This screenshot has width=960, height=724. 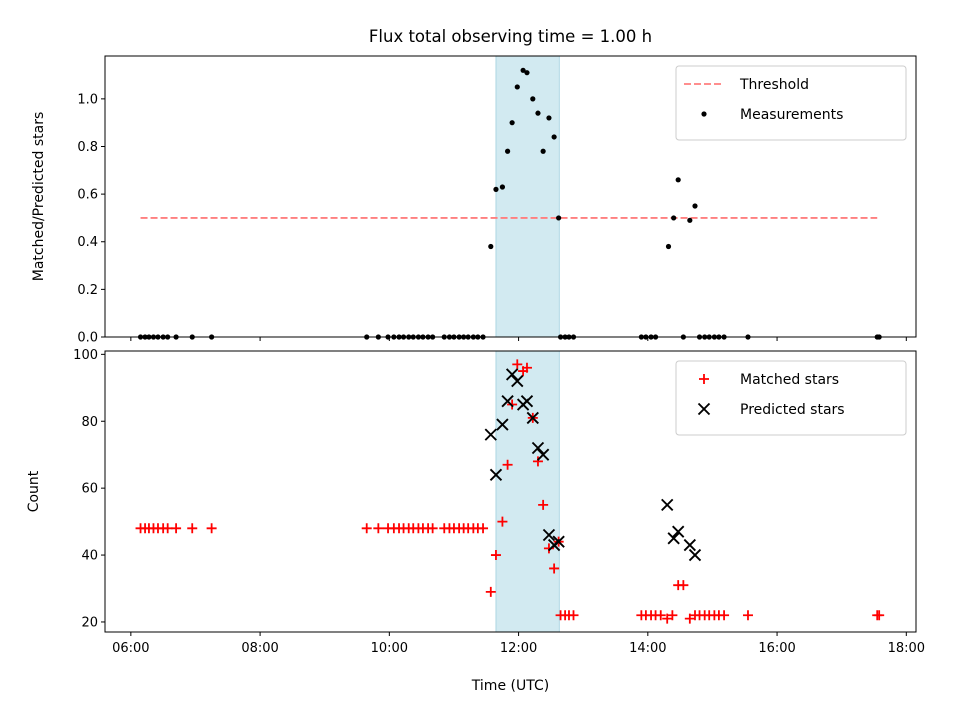 What do you see at coordinates (87, 242) in the screenshot?
I see `y-tick-label: 0.4` at bounding box center [87, 242].